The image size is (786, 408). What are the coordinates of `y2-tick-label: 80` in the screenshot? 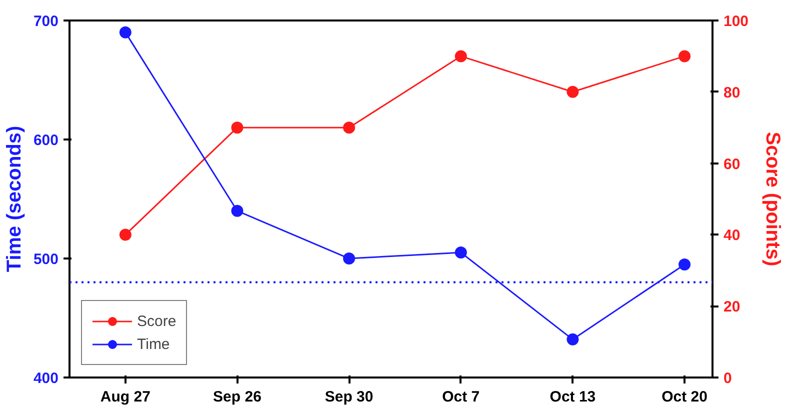 It's located at (732, 93).